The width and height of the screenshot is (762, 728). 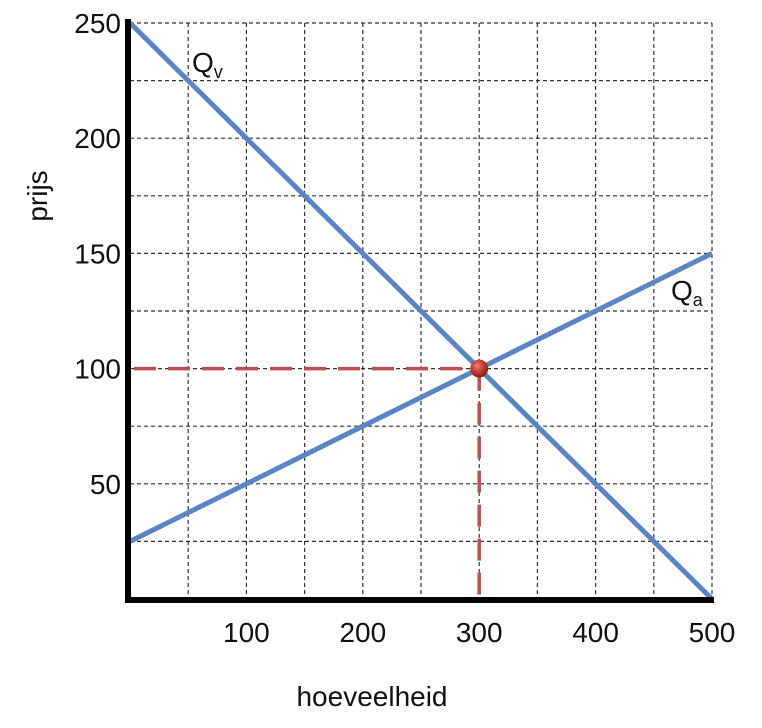 What do you see at coordinates (97, 138) in the screenshot?
I see `y-tick-label: 200` at bounding box center [97, 138].